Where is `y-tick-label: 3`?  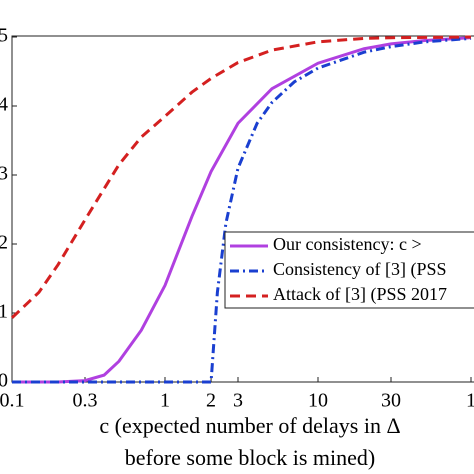
y-tick-label: 3 is located at coordinates (4, 174).